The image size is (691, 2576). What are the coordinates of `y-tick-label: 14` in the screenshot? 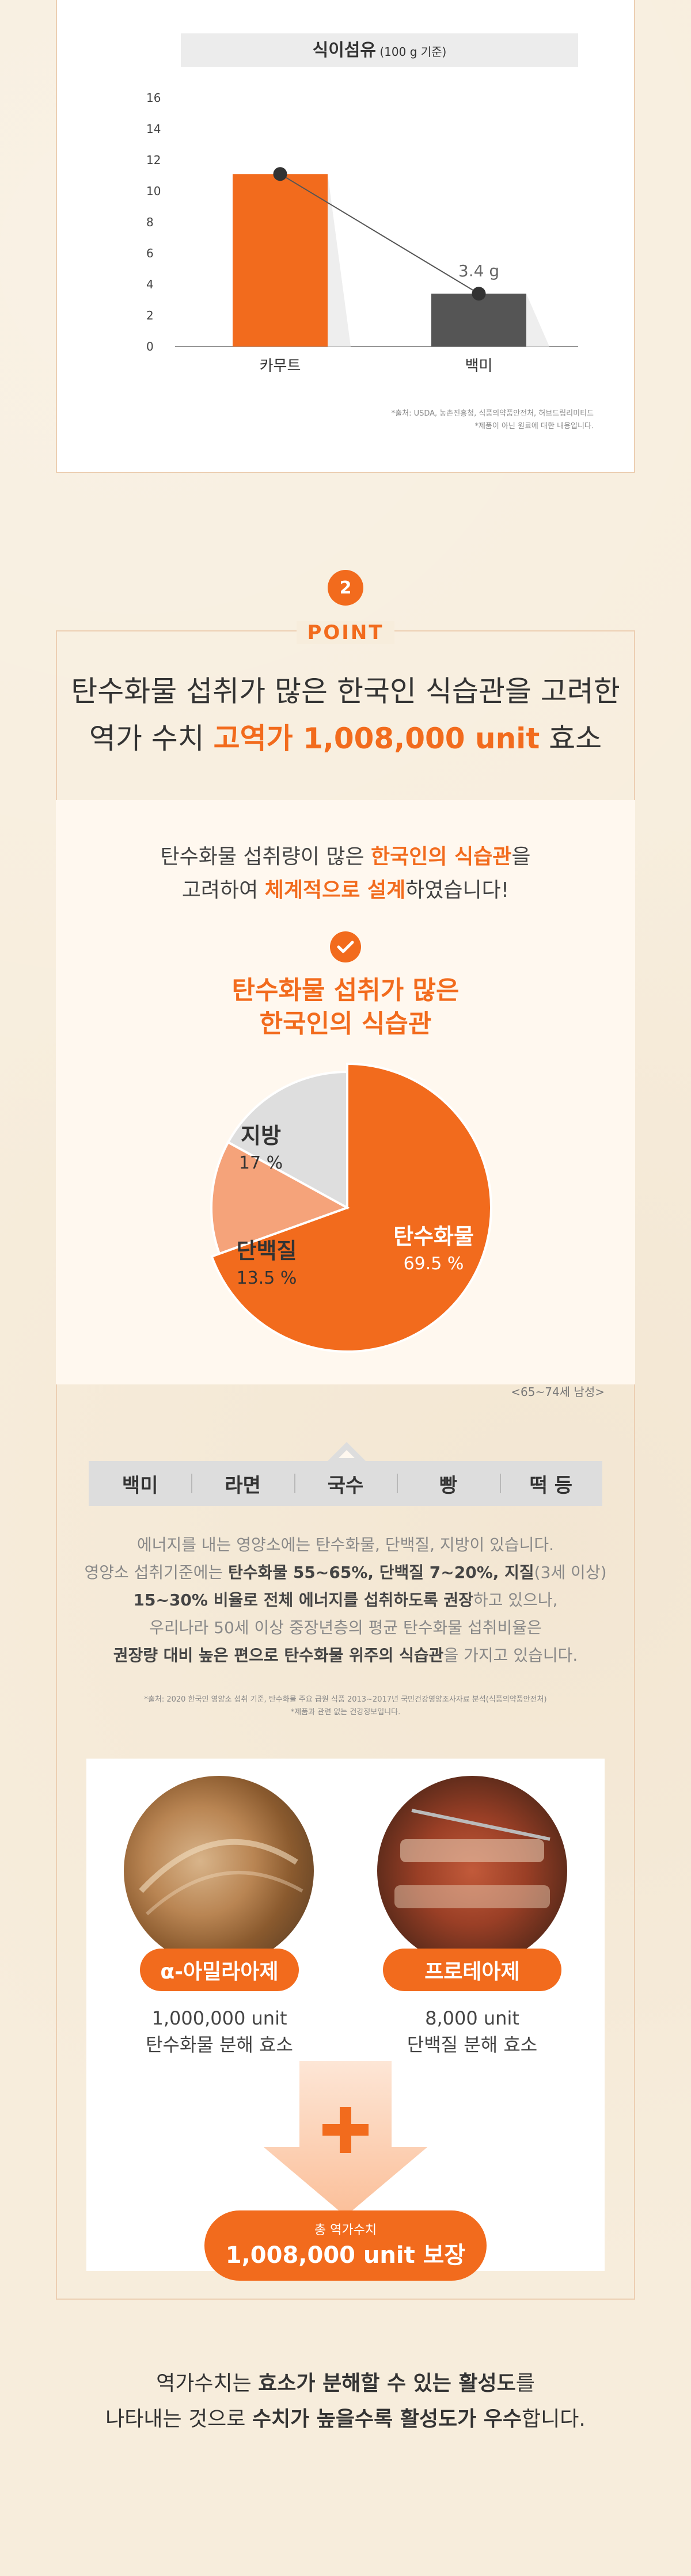 It's located at (153, 129).